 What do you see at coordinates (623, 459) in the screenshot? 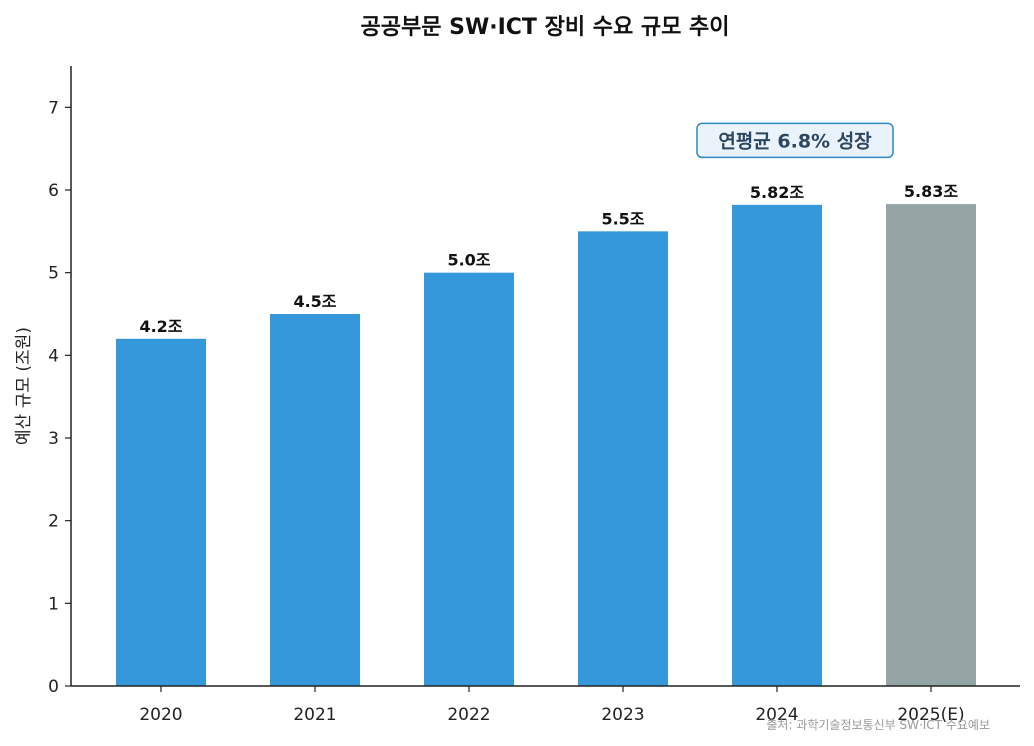
I see `bar-2023` at bounding box center [623, 459].